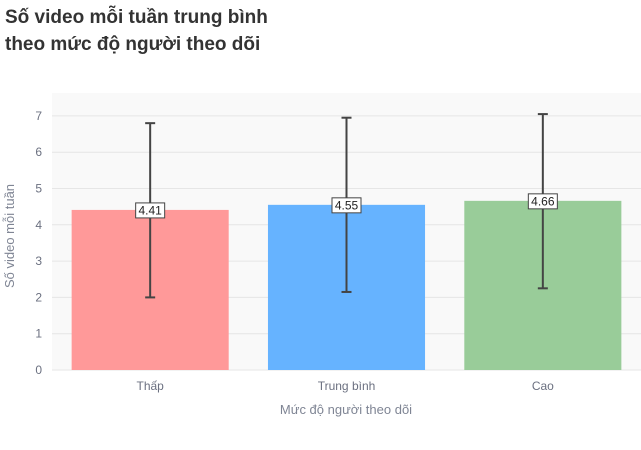 The width and height of the screenshot is (641, 450). What do you see at coordinates (133, 44) in the screenshot?
I see `chart-title-line-2: theo mức độ người theo dõi` at bounding box center [133, 44].